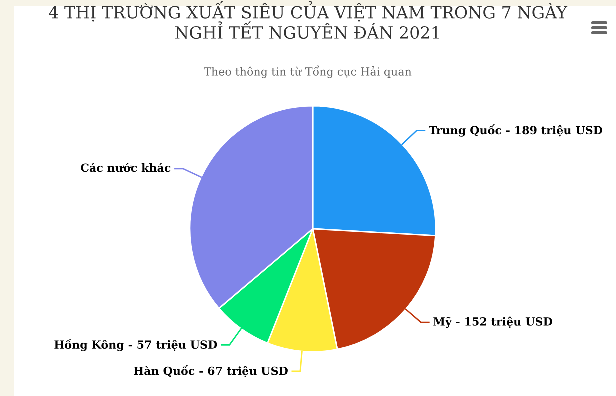 The width and height of the screenshot is (616, 396). Describe the element at coordinates (515, 130) in the screenshot. I see `slice-label: Trung Quốc - 189 triệu USD` at that location.